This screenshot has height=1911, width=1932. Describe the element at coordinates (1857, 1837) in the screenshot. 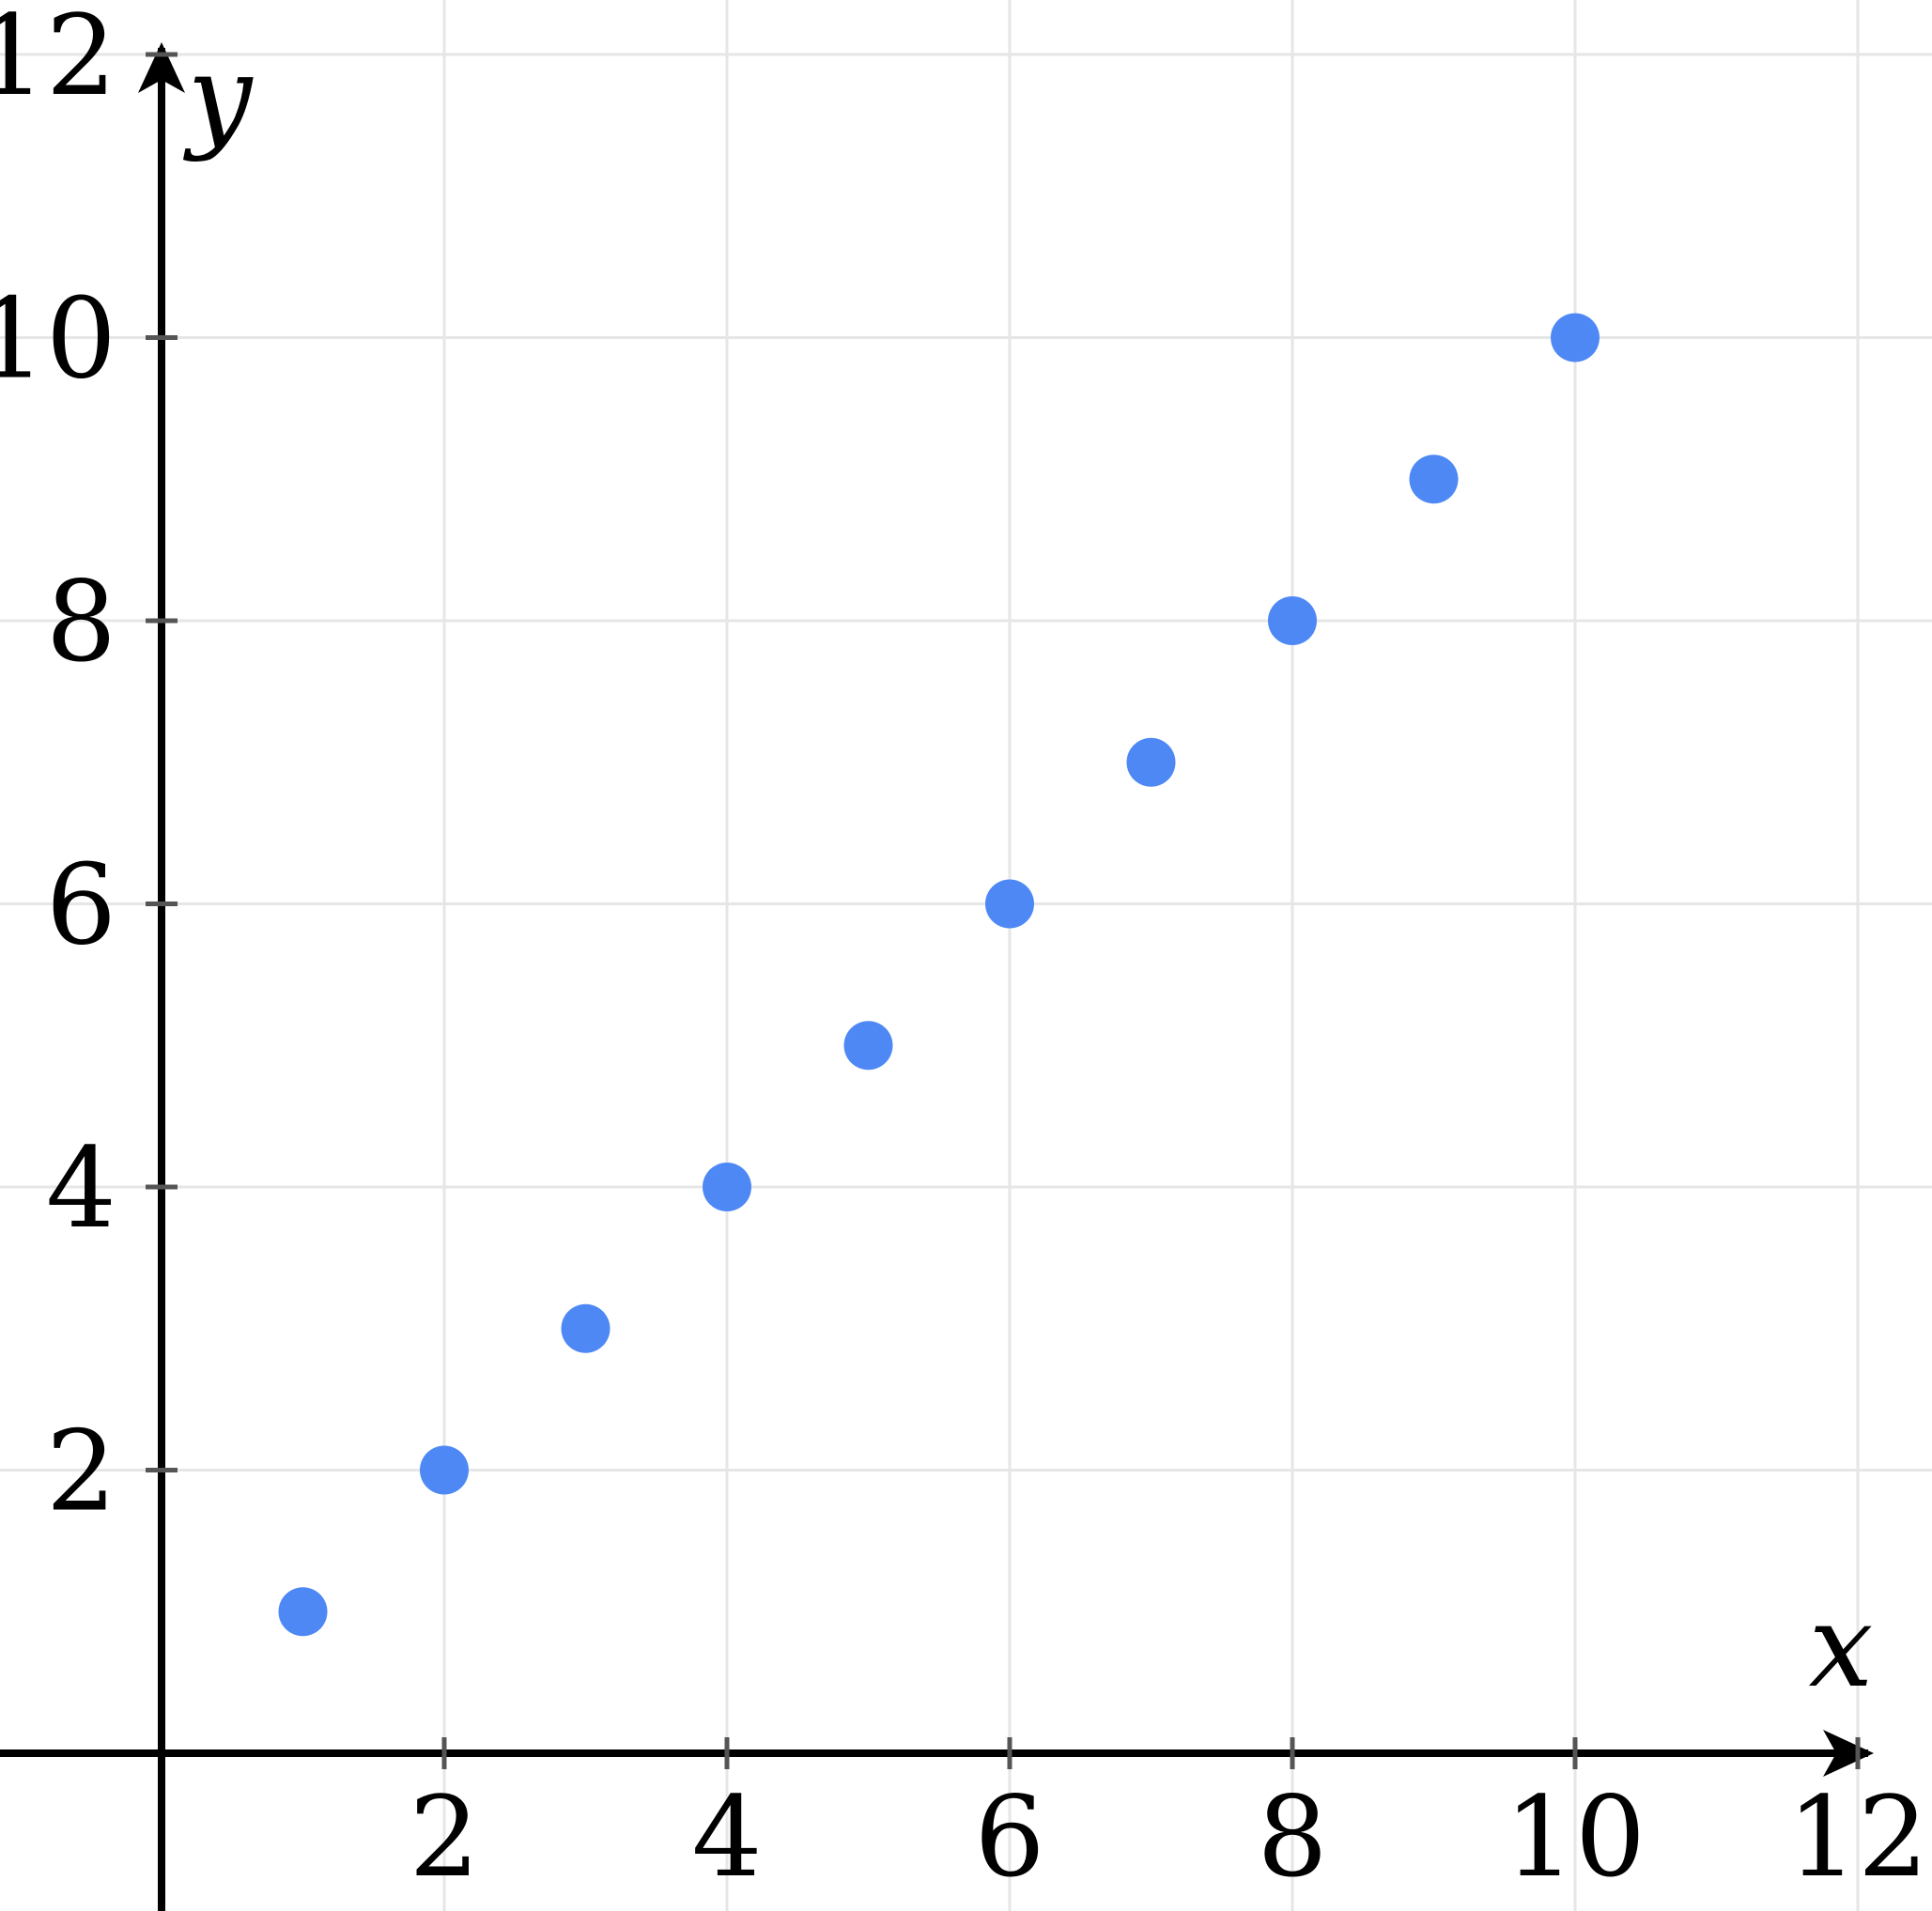

I see `x-tick-label: 12` at that location.